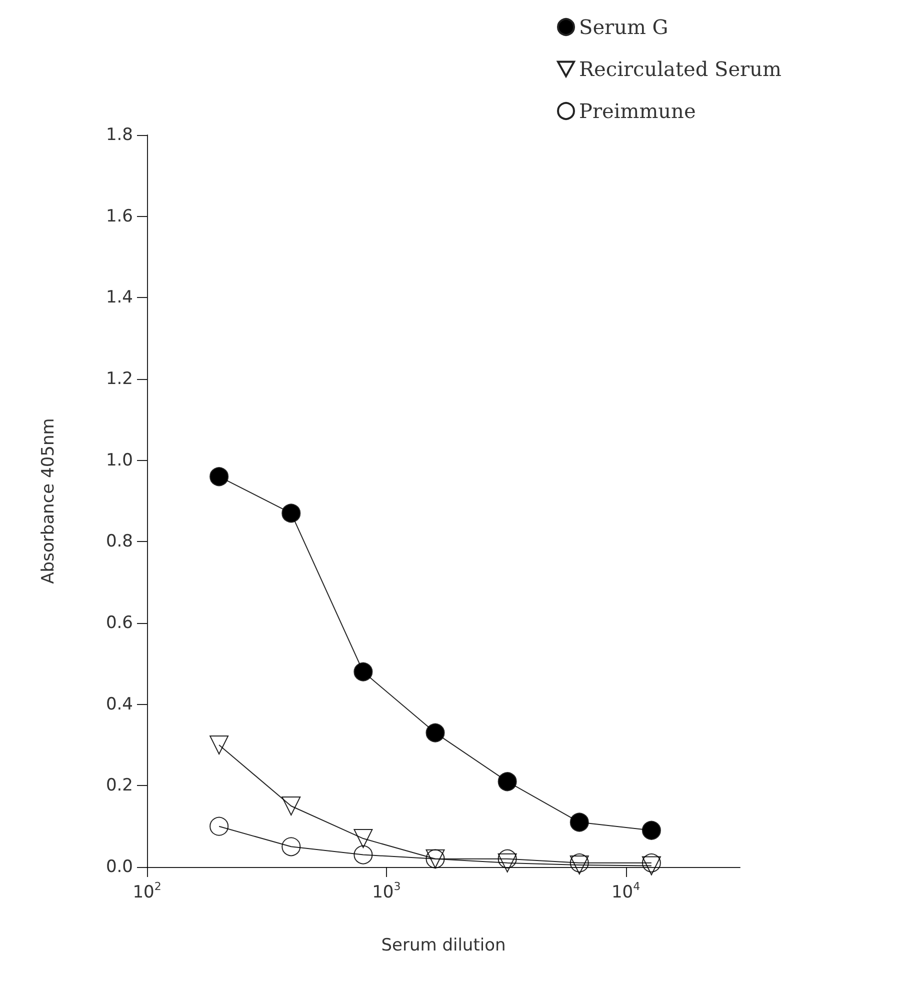 Image resolution: width=922 pixels, height=991 pixels. I want to click on y-tick-label: 0.4, so click(119, 704).